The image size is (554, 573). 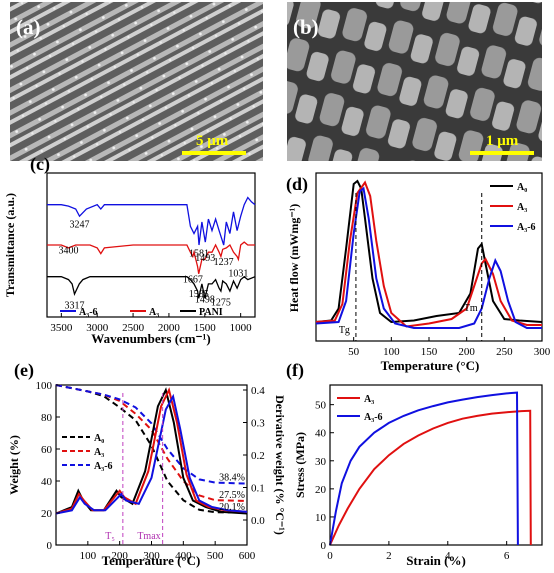 I want to click on tga-x-tick-label: 400, so click(x=183, y=556).